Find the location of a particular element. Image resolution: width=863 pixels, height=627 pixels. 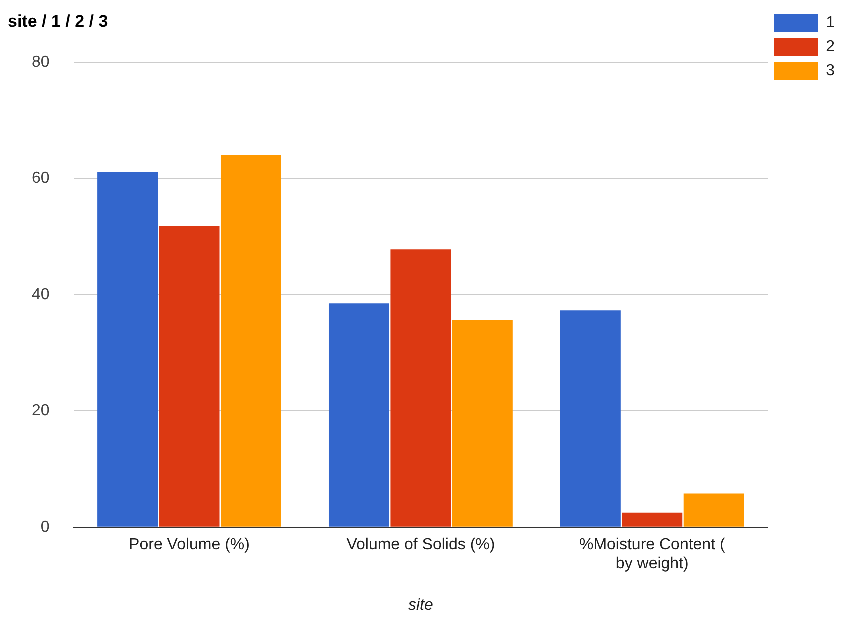

y-tick-label: 0 is located at coordinates (45, 527).